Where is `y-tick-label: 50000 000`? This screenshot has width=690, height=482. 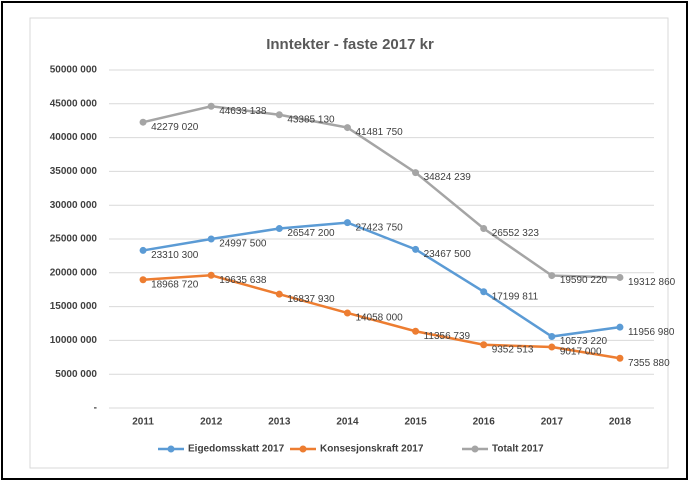 y-tick-label: 50000 000 is located at coordinates (74, 70).